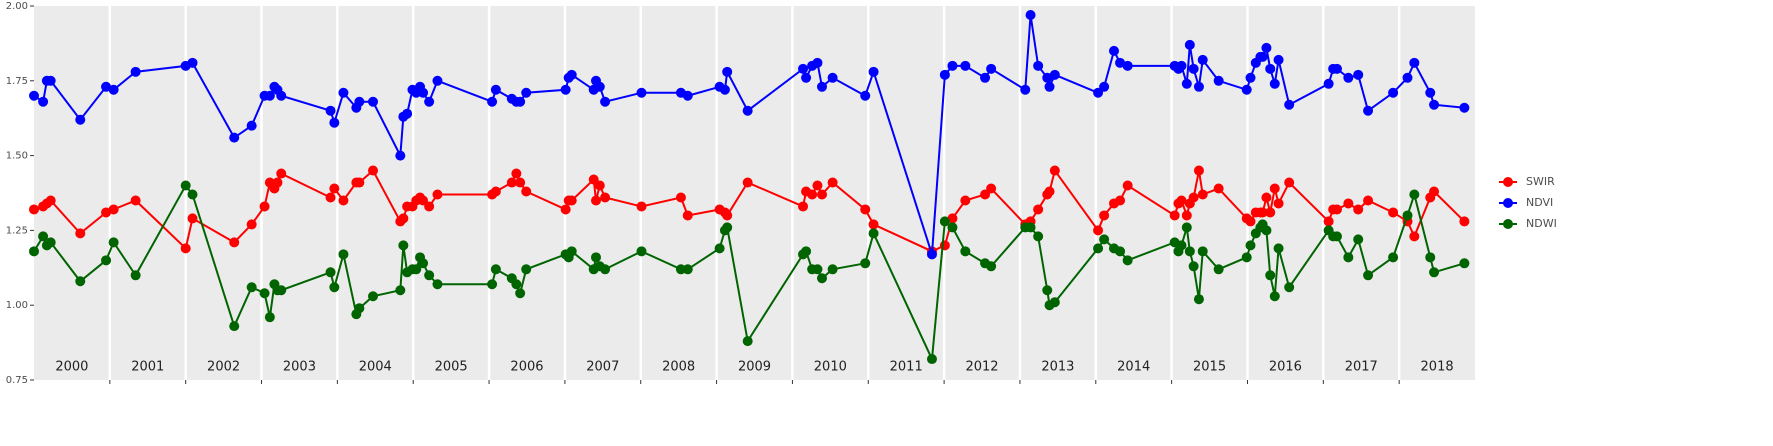  I want to click on y-tick-label: 1.25, so click(17, 230).